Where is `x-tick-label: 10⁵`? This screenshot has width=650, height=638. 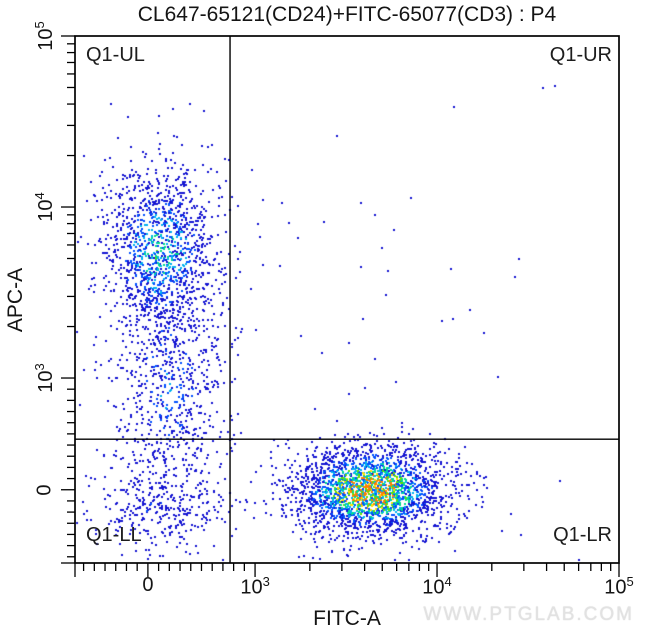
x-tick-label: 10⁵ is located at coordinates (619, 586).